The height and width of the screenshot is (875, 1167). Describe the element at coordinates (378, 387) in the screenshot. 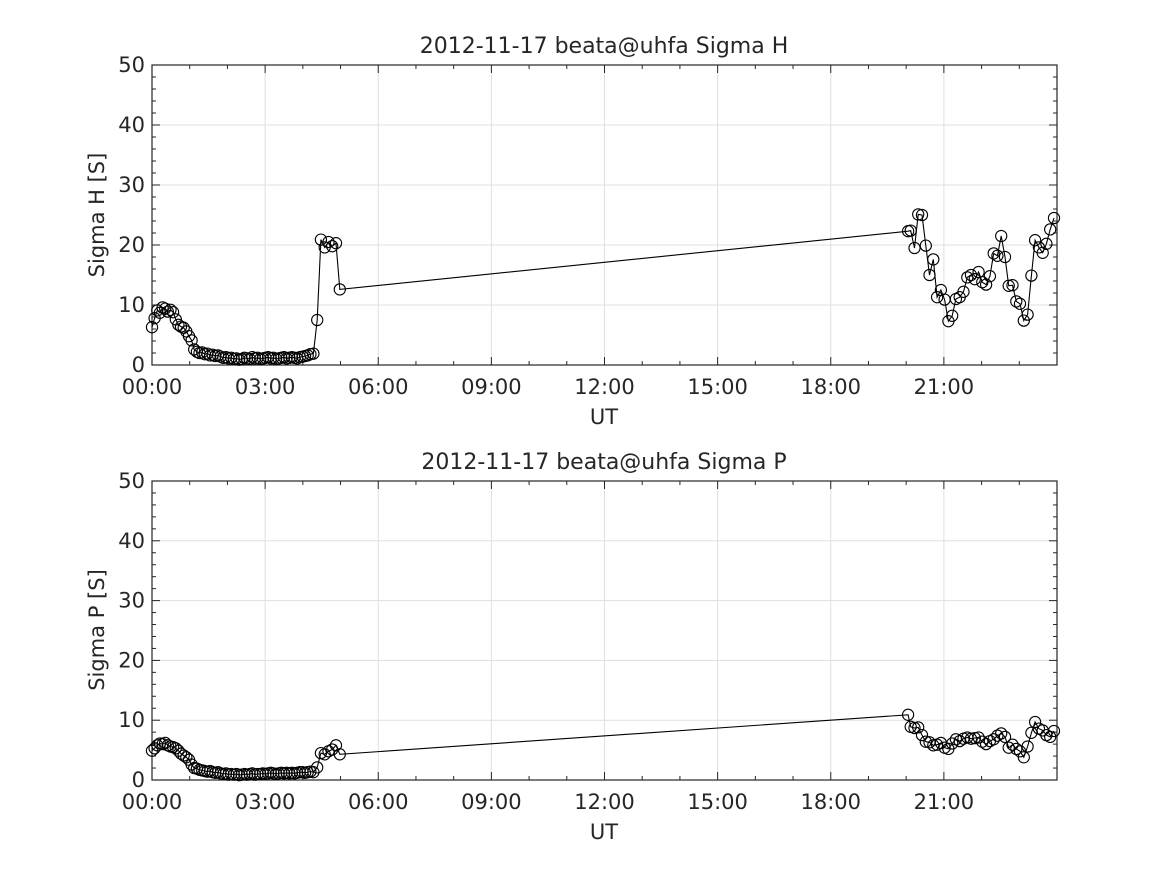

I see `x-tick-label: 06:00` at that location.